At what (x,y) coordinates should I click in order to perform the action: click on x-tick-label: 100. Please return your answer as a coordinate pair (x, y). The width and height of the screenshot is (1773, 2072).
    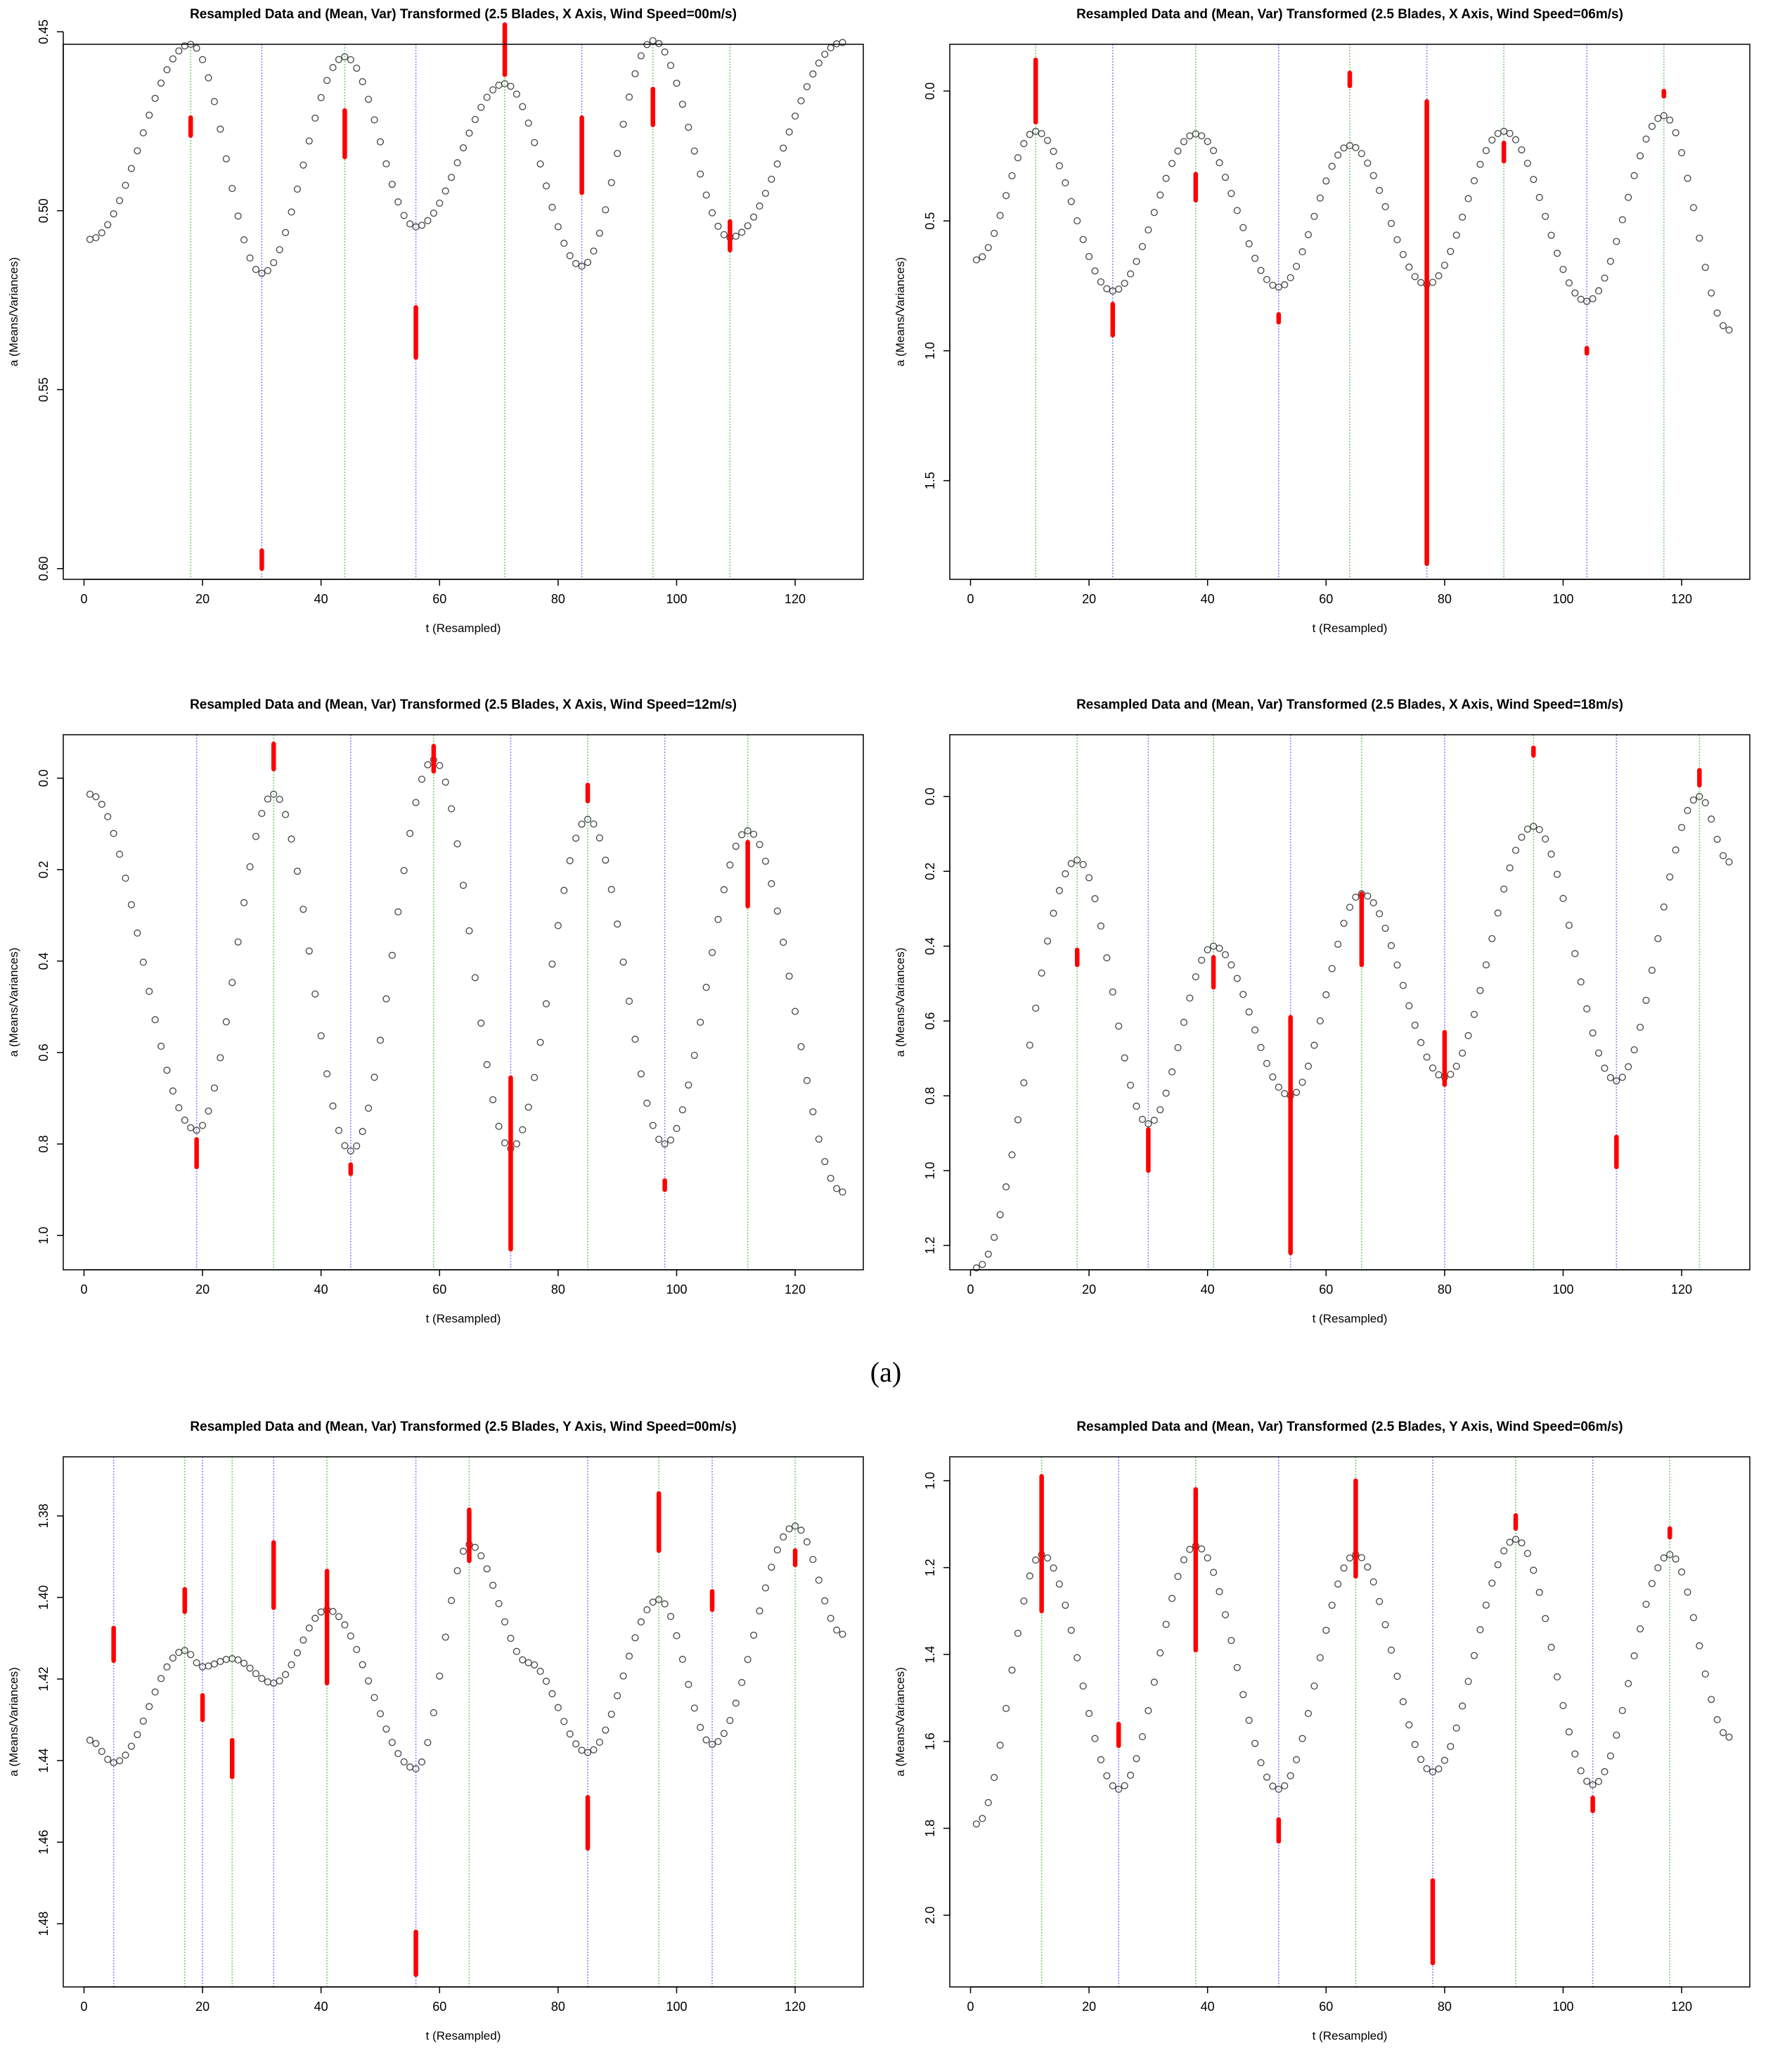
    Looking at the image, I should click on (676, 599).